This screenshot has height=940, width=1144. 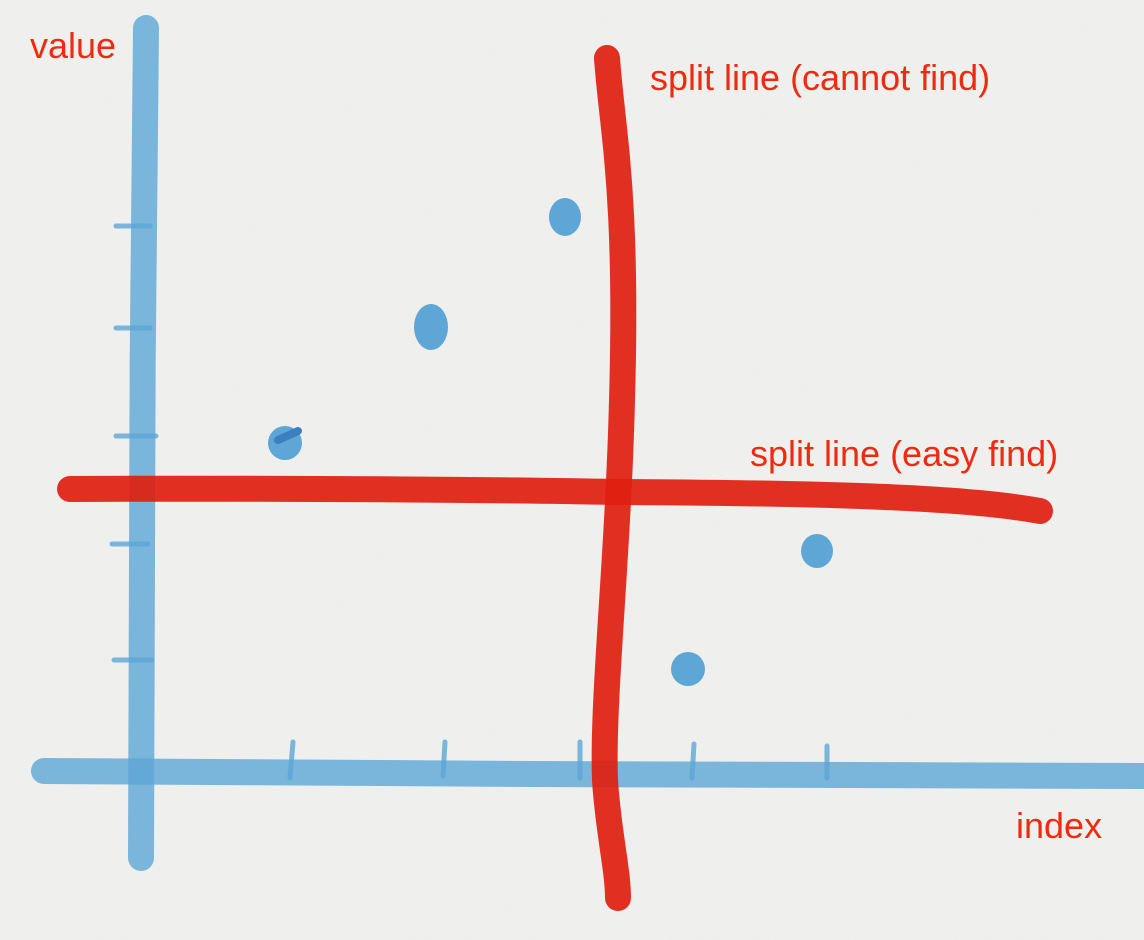 I want to click on horizontal-split-label: split line (easy find), so click(x=904, y=453).